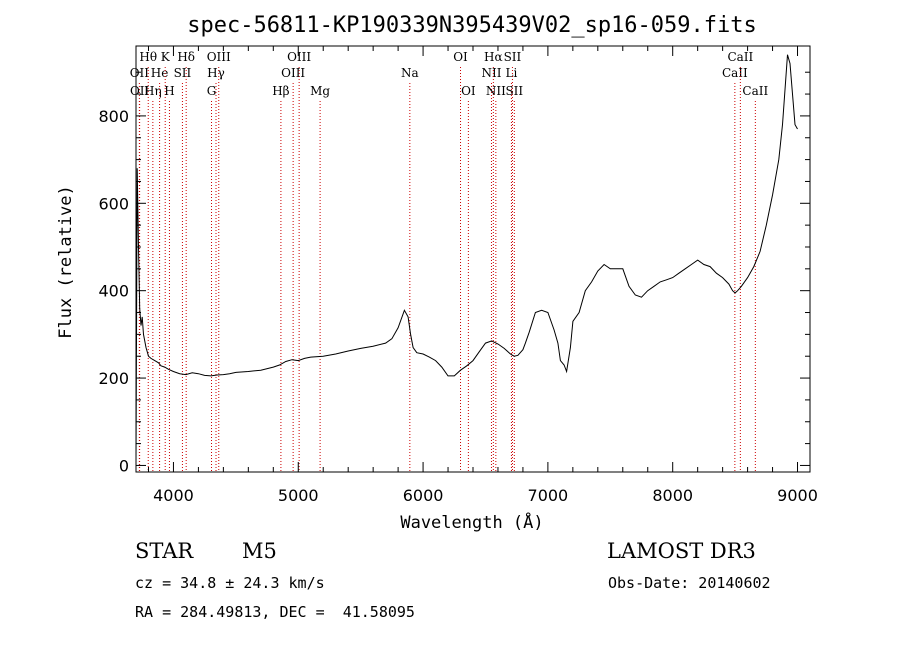 The height and width of the screenshot is (649, 900). I want to click on line-marker-label-0: OII, so click(140, 73).